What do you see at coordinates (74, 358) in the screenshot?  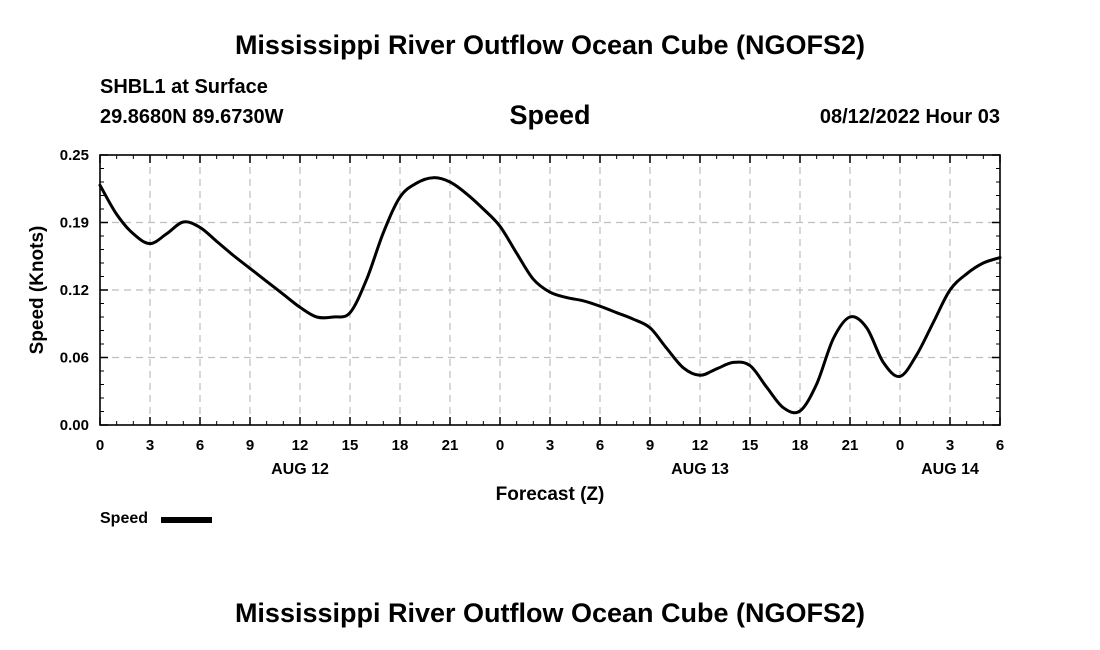 I see `y-tick-label: 0.06` at bounding box center [74, 358].